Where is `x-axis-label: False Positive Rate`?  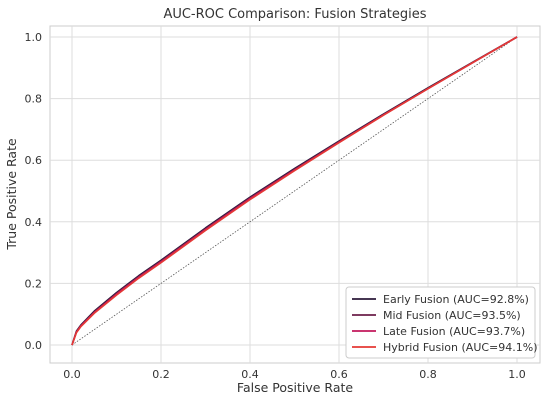
x-axis-label: False Positive Rate is located at coordinates (295, 387).